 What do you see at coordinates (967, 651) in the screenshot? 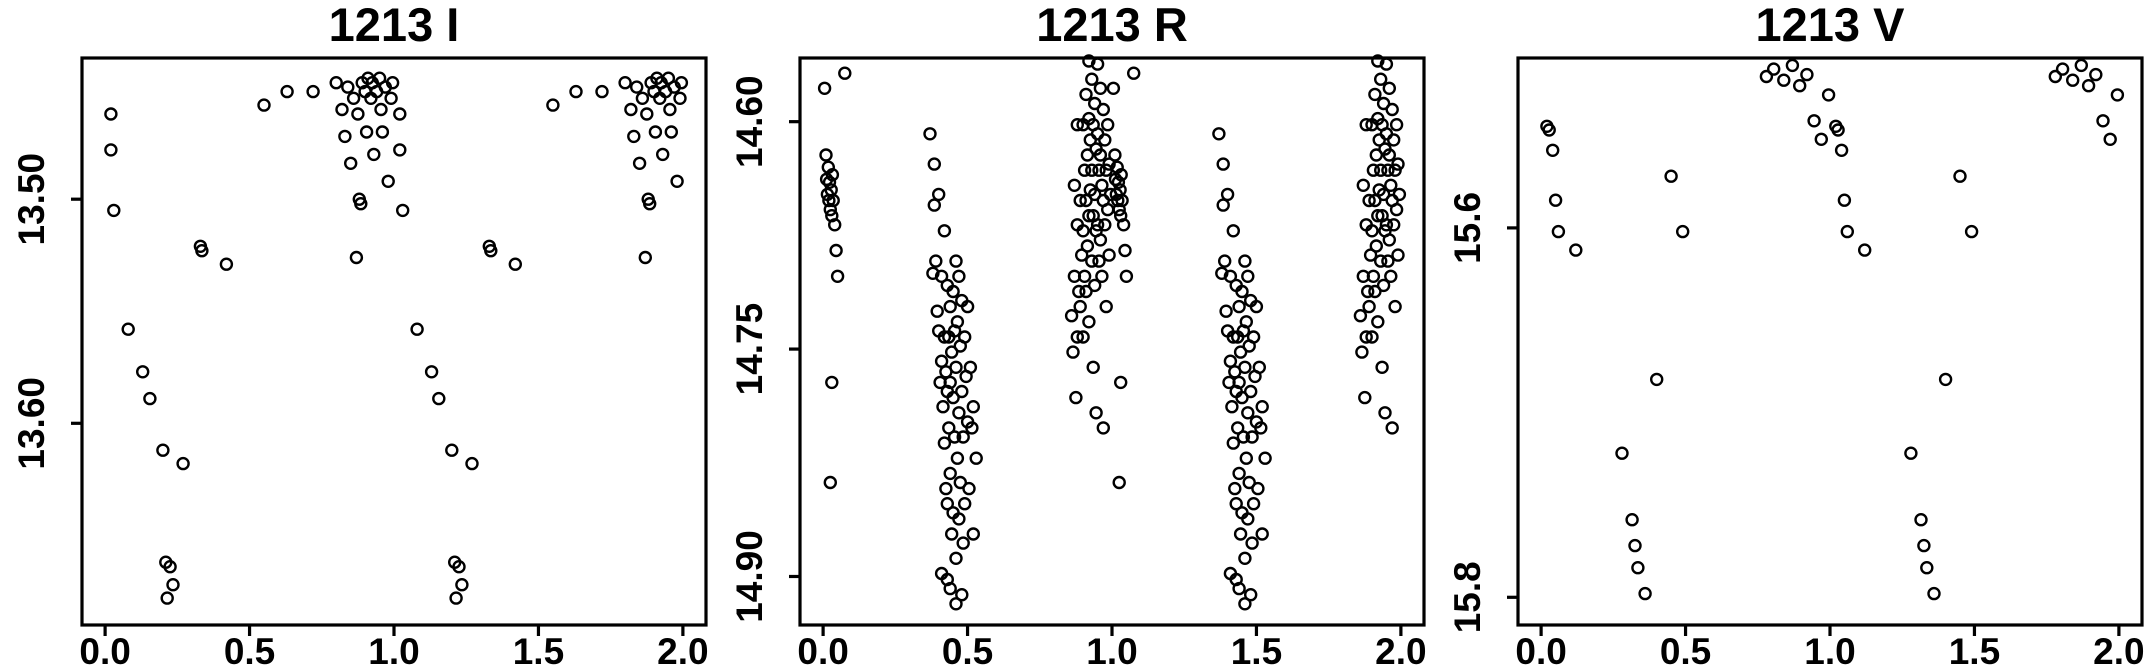
I see `x-tick-label: 0.5` at bounding box center [967, 651].